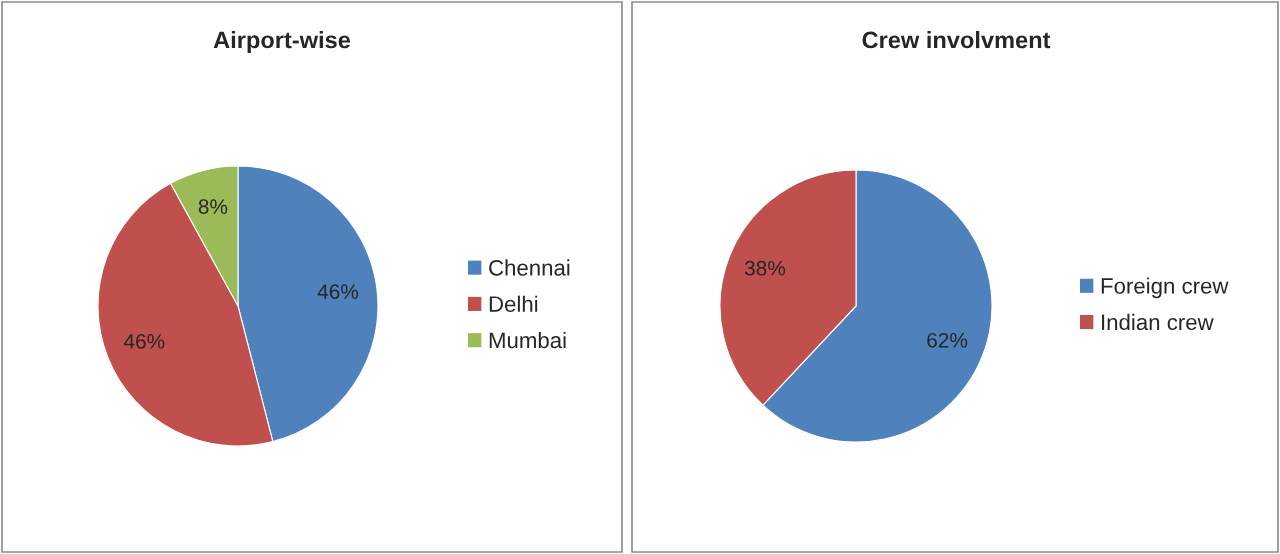  What do you see at coordinates (527, 340) in the screenshot?
I see `legend-label: Mumbai` at bounding box center [527, 340].